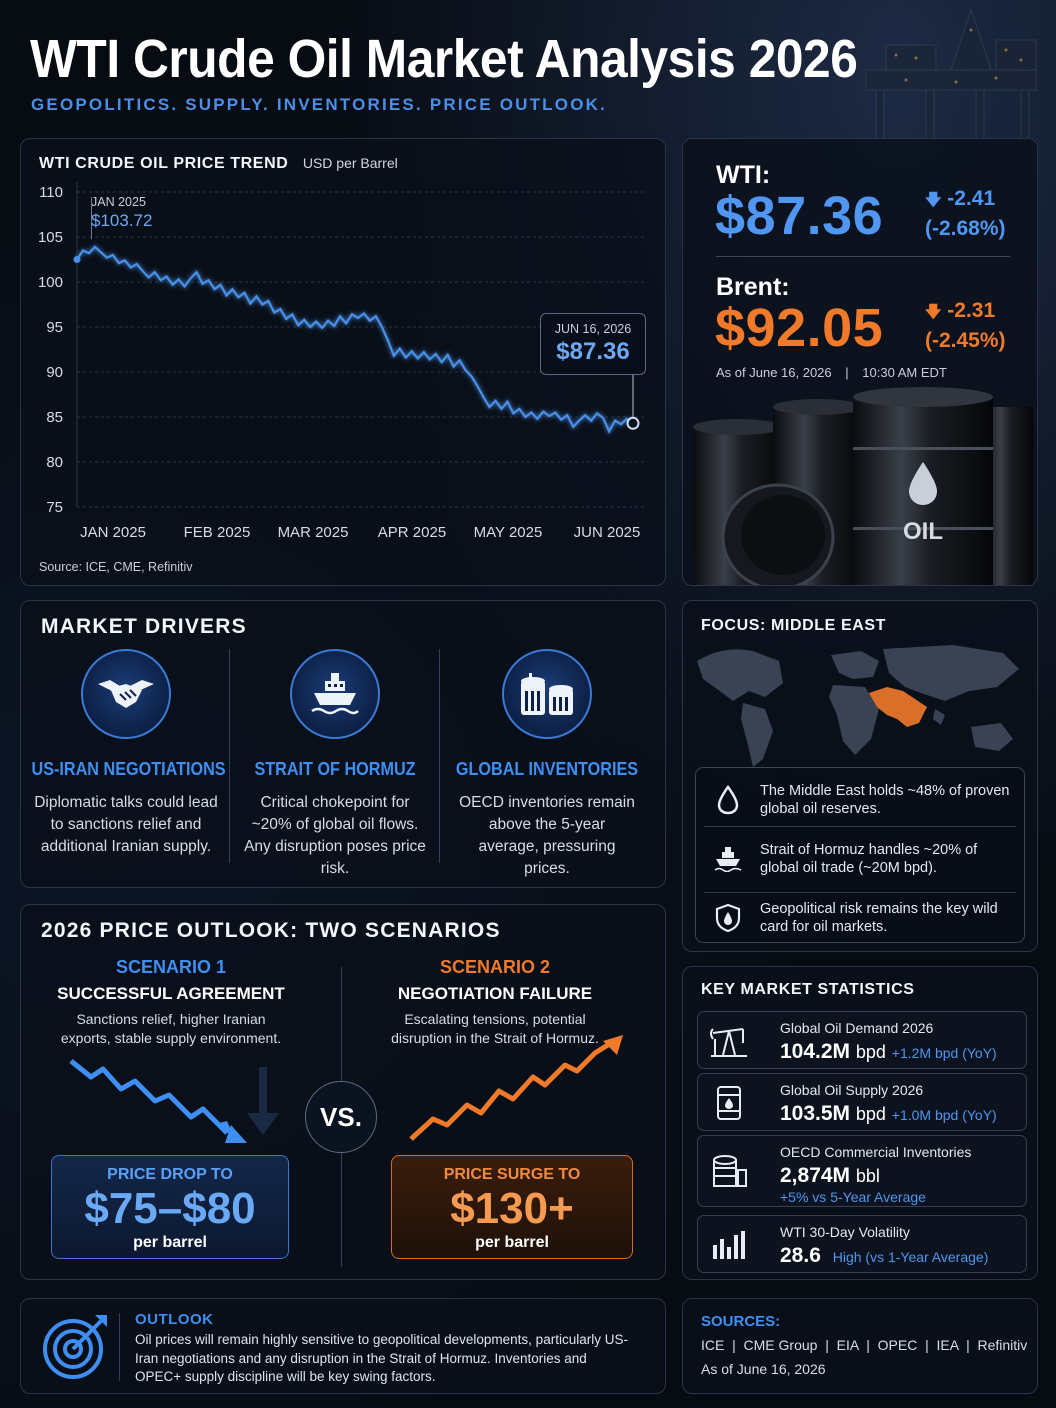 This screenshot has height=1408, width=1056. What do you see at coordinates (867, 1176) in the screenshot?
I see `stat-inventories-unit: bbl` at bounding box center [867, 1176].